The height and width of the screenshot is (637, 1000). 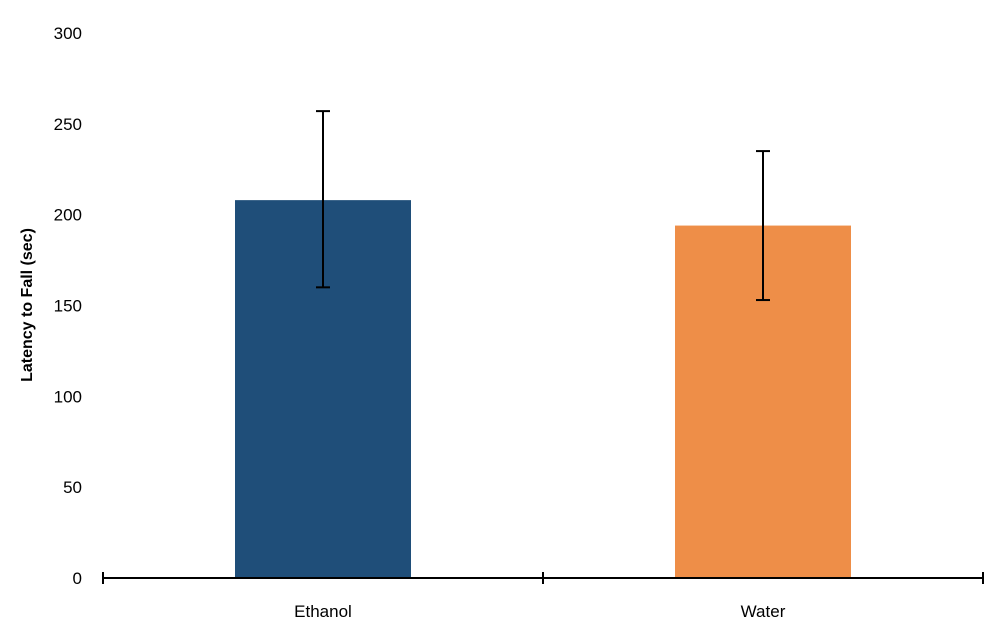 What do you see at coordinates (68, 215) in the screenshot?
I see `y-tick-label: 200` at bounding box center [68, 215].